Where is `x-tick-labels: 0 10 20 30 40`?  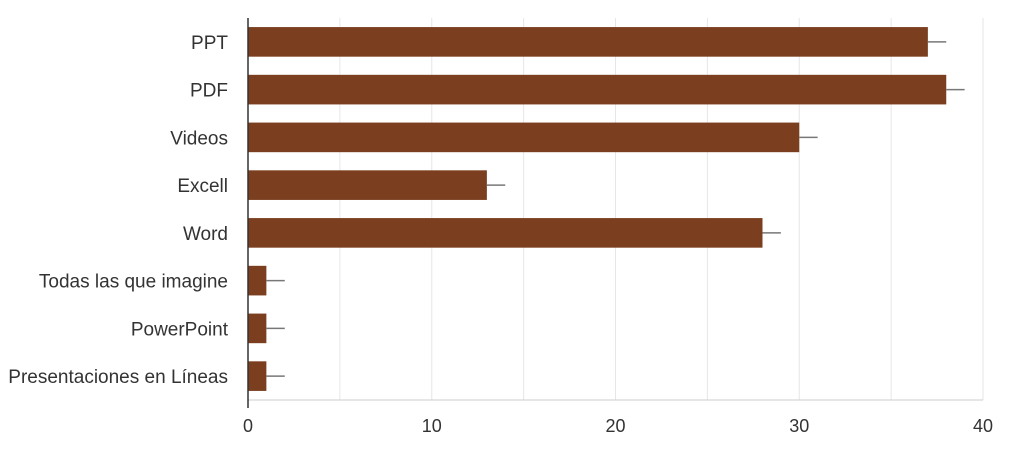
x-tick-labels: 0 10 20 30 40 is located at coordinates (618, 426).